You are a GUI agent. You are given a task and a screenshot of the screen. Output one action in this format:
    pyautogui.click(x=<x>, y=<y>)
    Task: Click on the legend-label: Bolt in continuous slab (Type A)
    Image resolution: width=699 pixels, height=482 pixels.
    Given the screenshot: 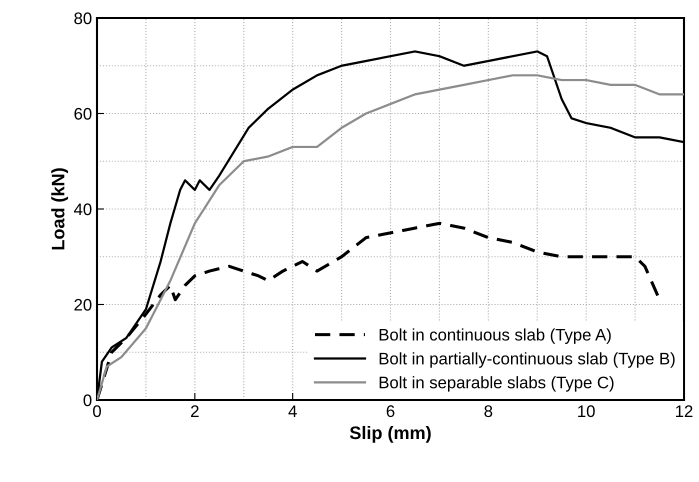 What is the action you would take?
    pyautogui.click(x=495, y=336)
    